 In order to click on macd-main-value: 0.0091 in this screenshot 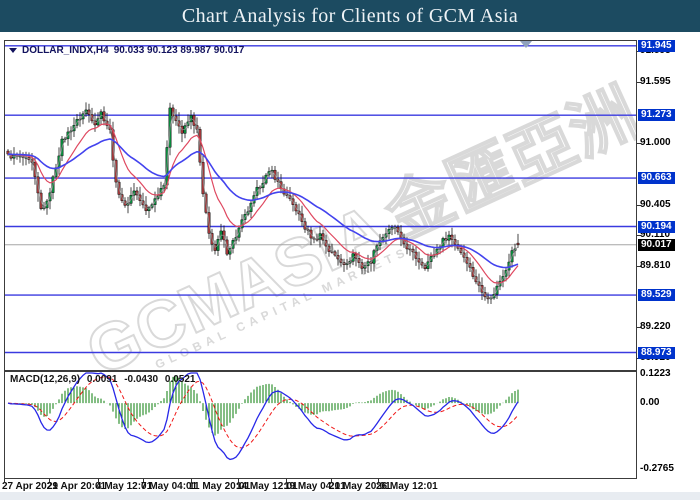, I will do `click(102, 379)`.